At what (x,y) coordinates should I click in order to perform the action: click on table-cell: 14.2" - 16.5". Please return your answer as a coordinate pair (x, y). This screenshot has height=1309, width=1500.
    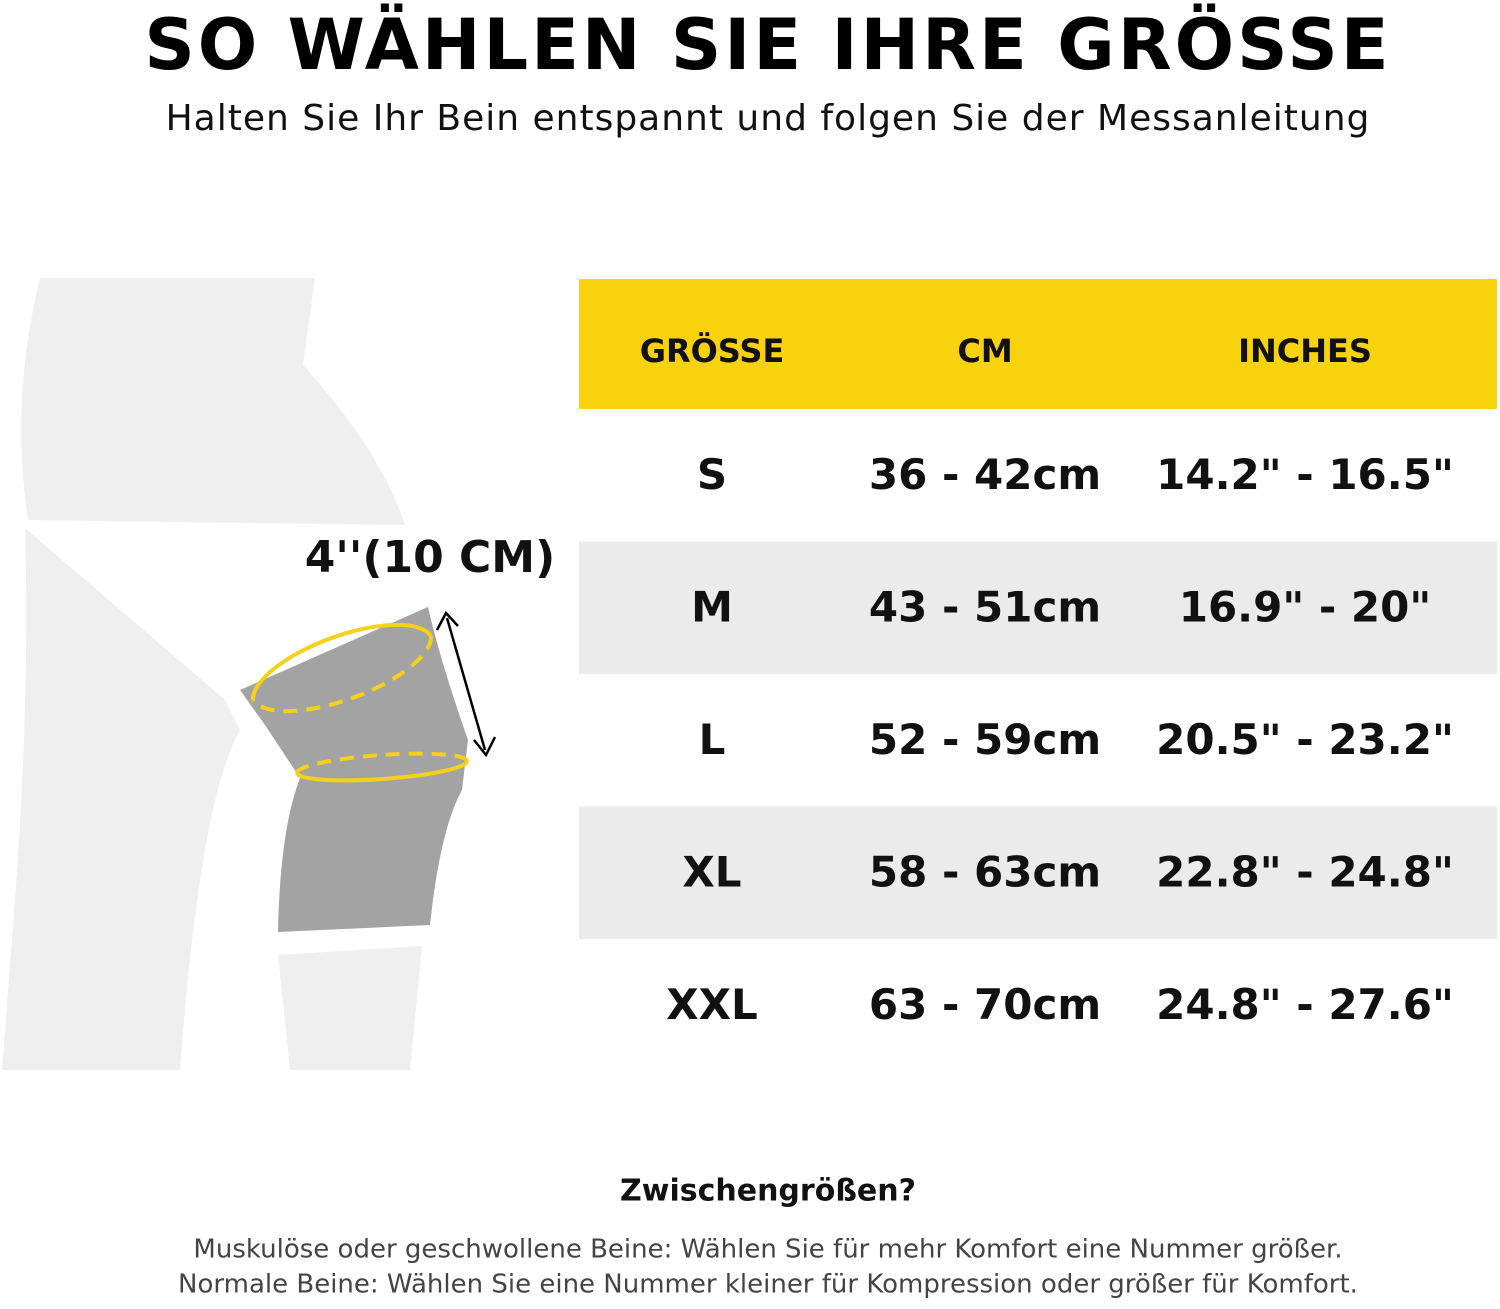
    Looking at the image, I should click on (1305, 474).